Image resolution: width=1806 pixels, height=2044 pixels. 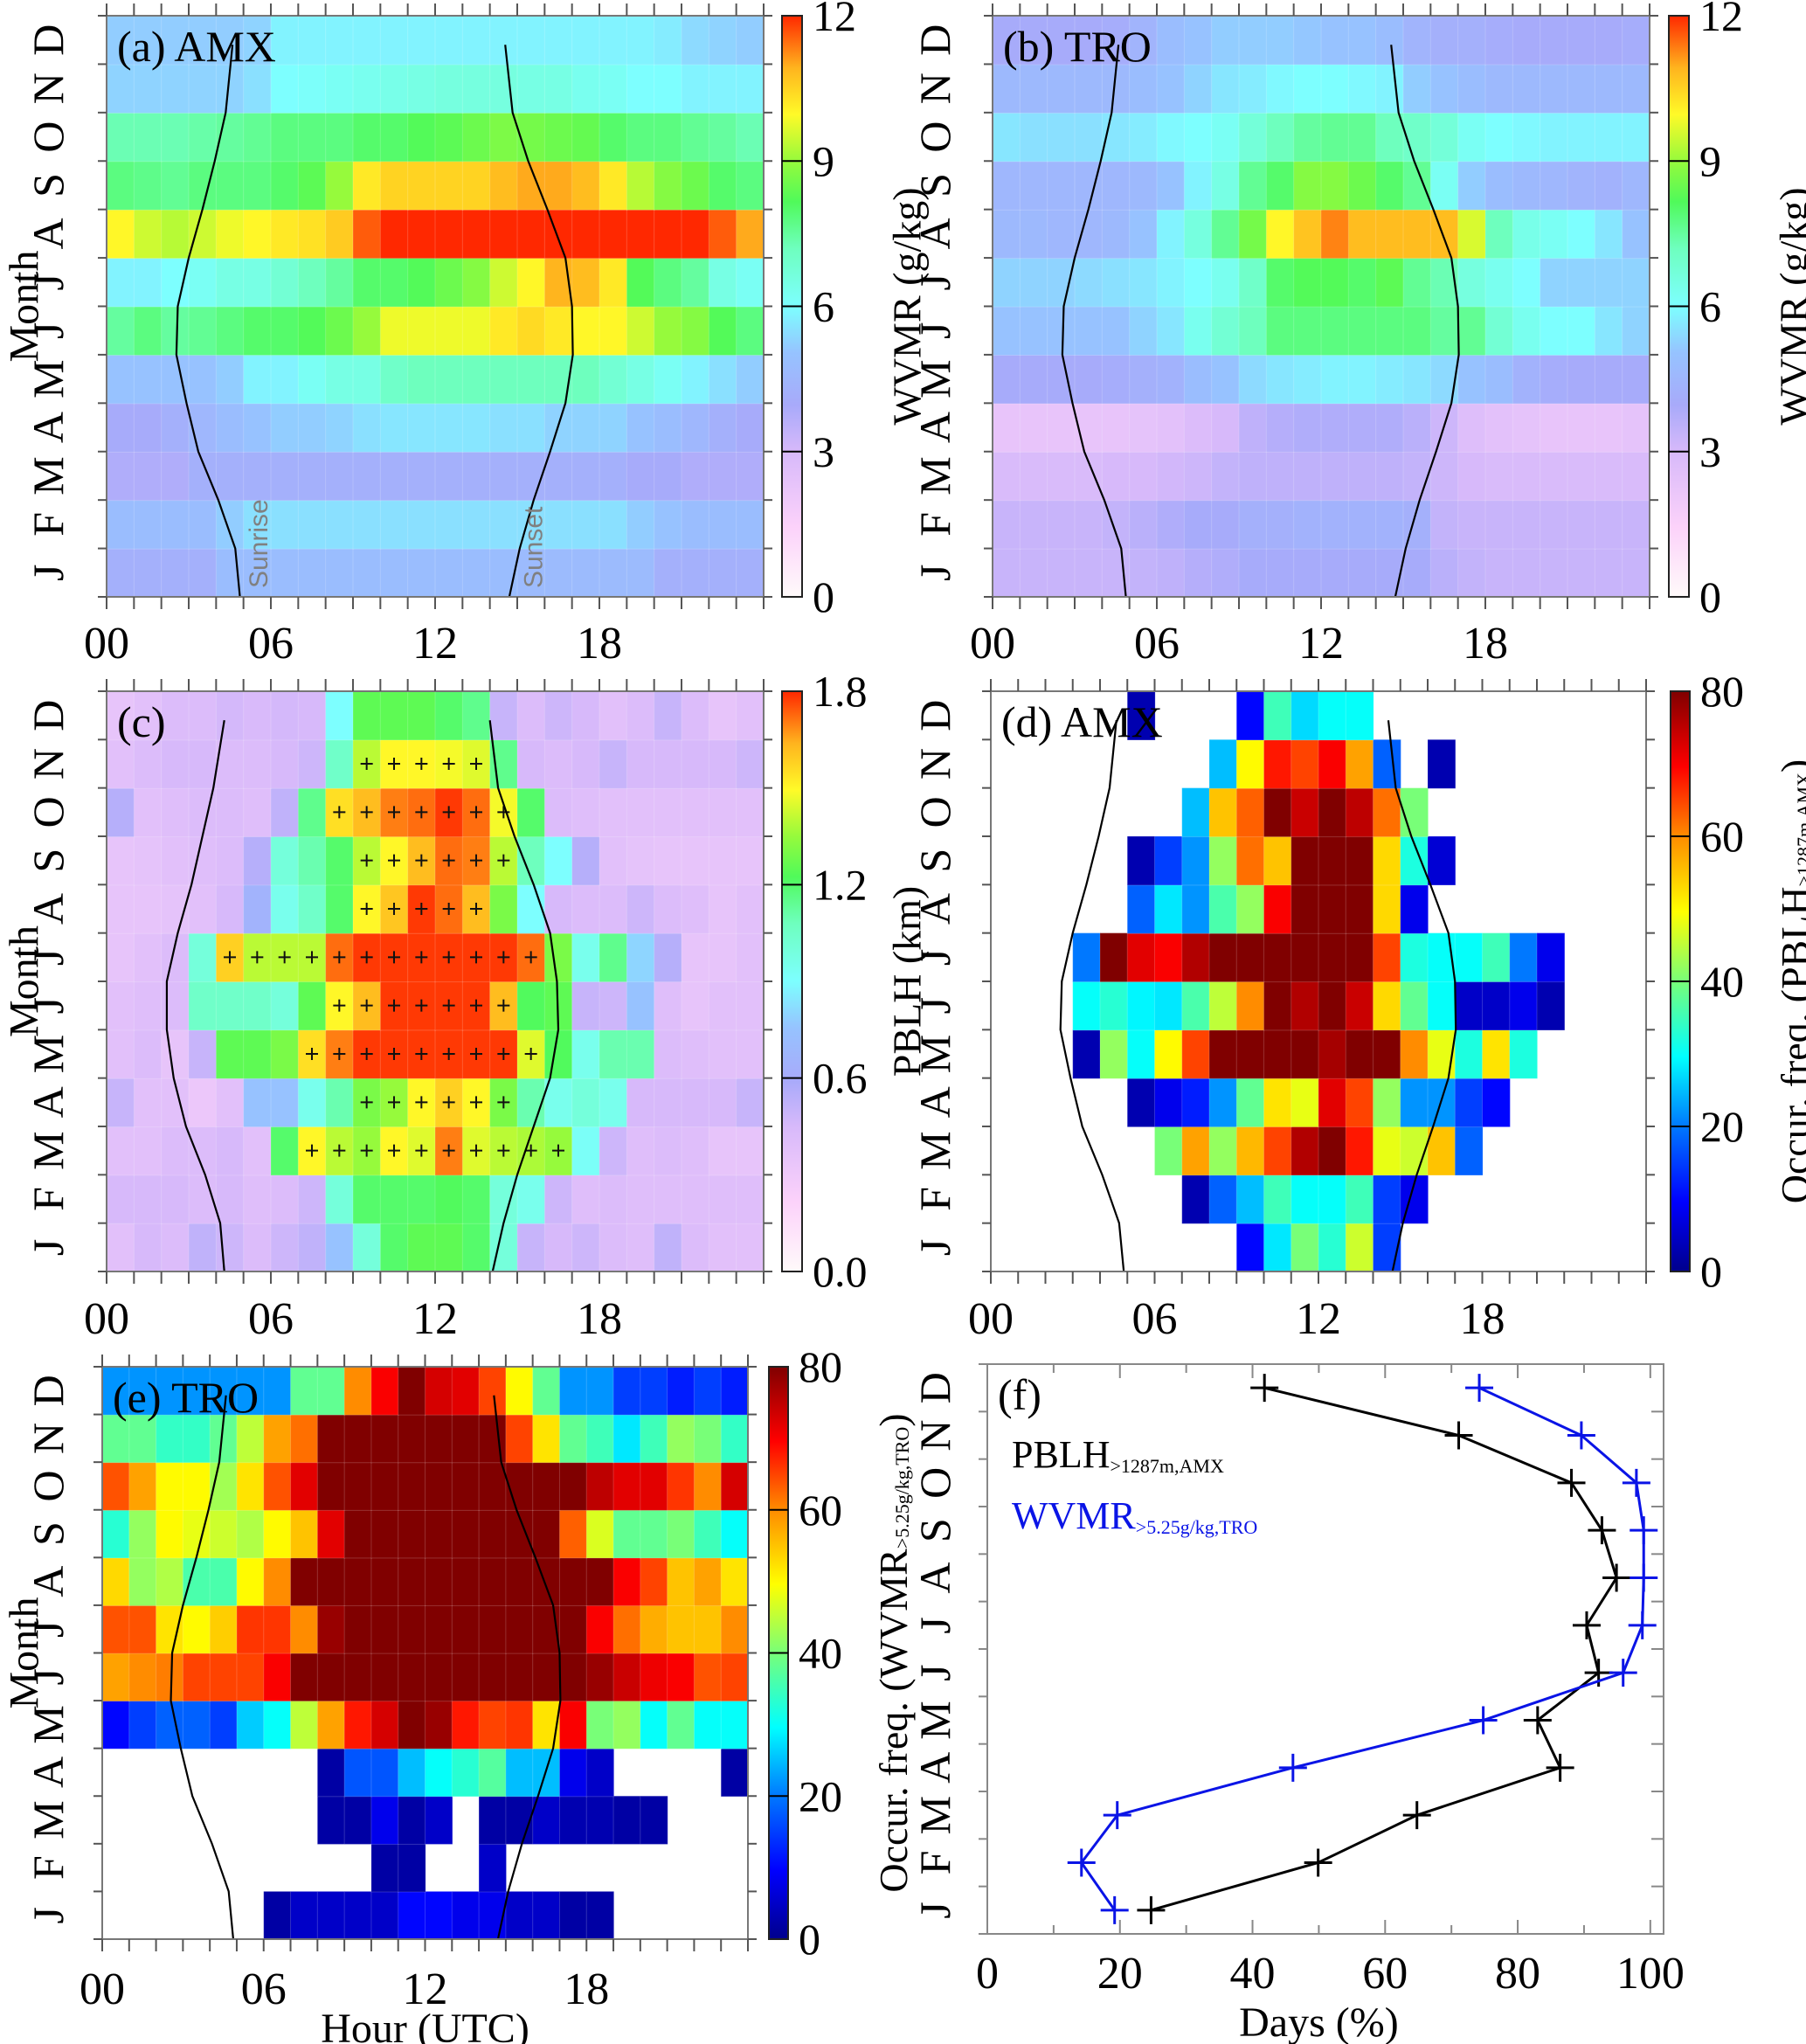 What do you see at coordinates (1118, 1455) in the screenshot?
I see `legend-entry: PBLH>1287m,AMX` at bounding box center [1118, 1455].